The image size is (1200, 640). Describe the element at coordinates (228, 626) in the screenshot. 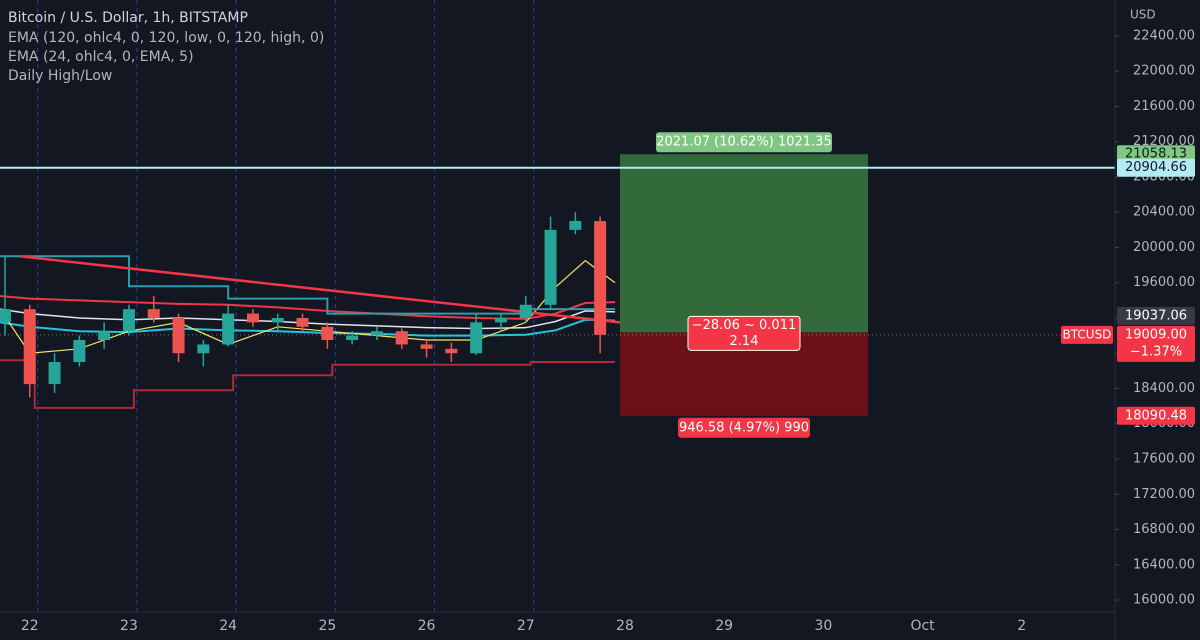

I see `x-tick-label: 24` at that location.